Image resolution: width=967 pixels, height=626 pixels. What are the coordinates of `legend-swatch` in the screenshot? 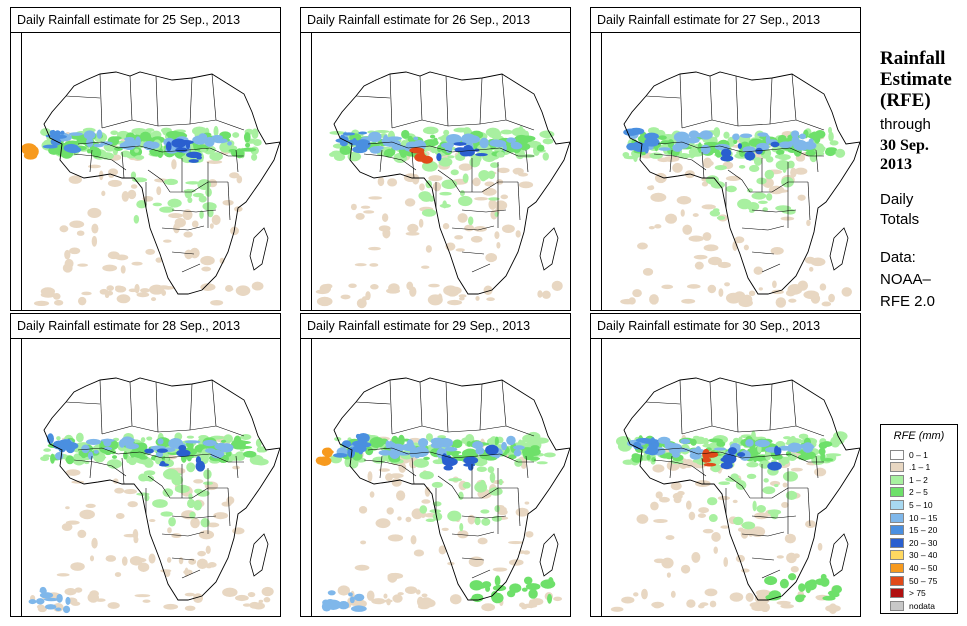 It's located at (897, 555).